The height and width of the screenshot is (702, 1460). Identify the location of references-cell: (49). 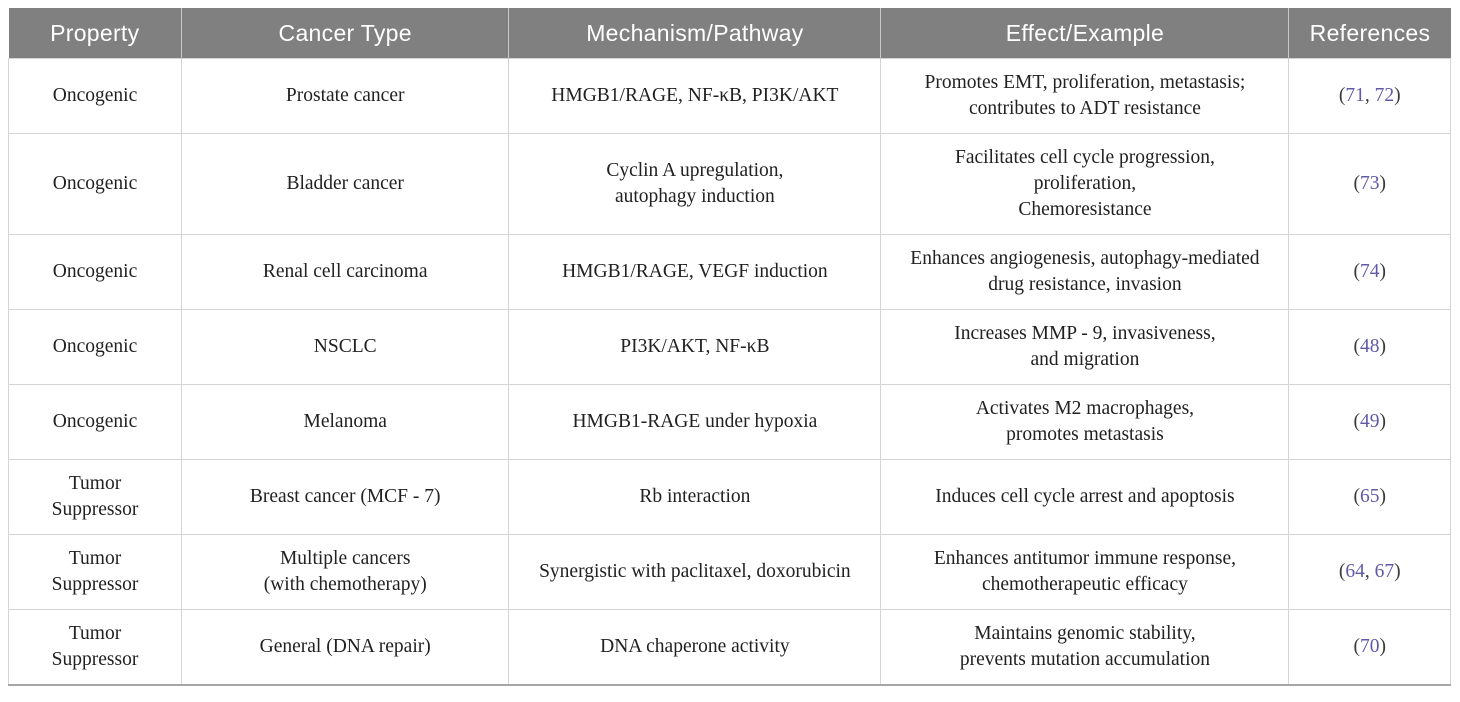
(1369, 422).